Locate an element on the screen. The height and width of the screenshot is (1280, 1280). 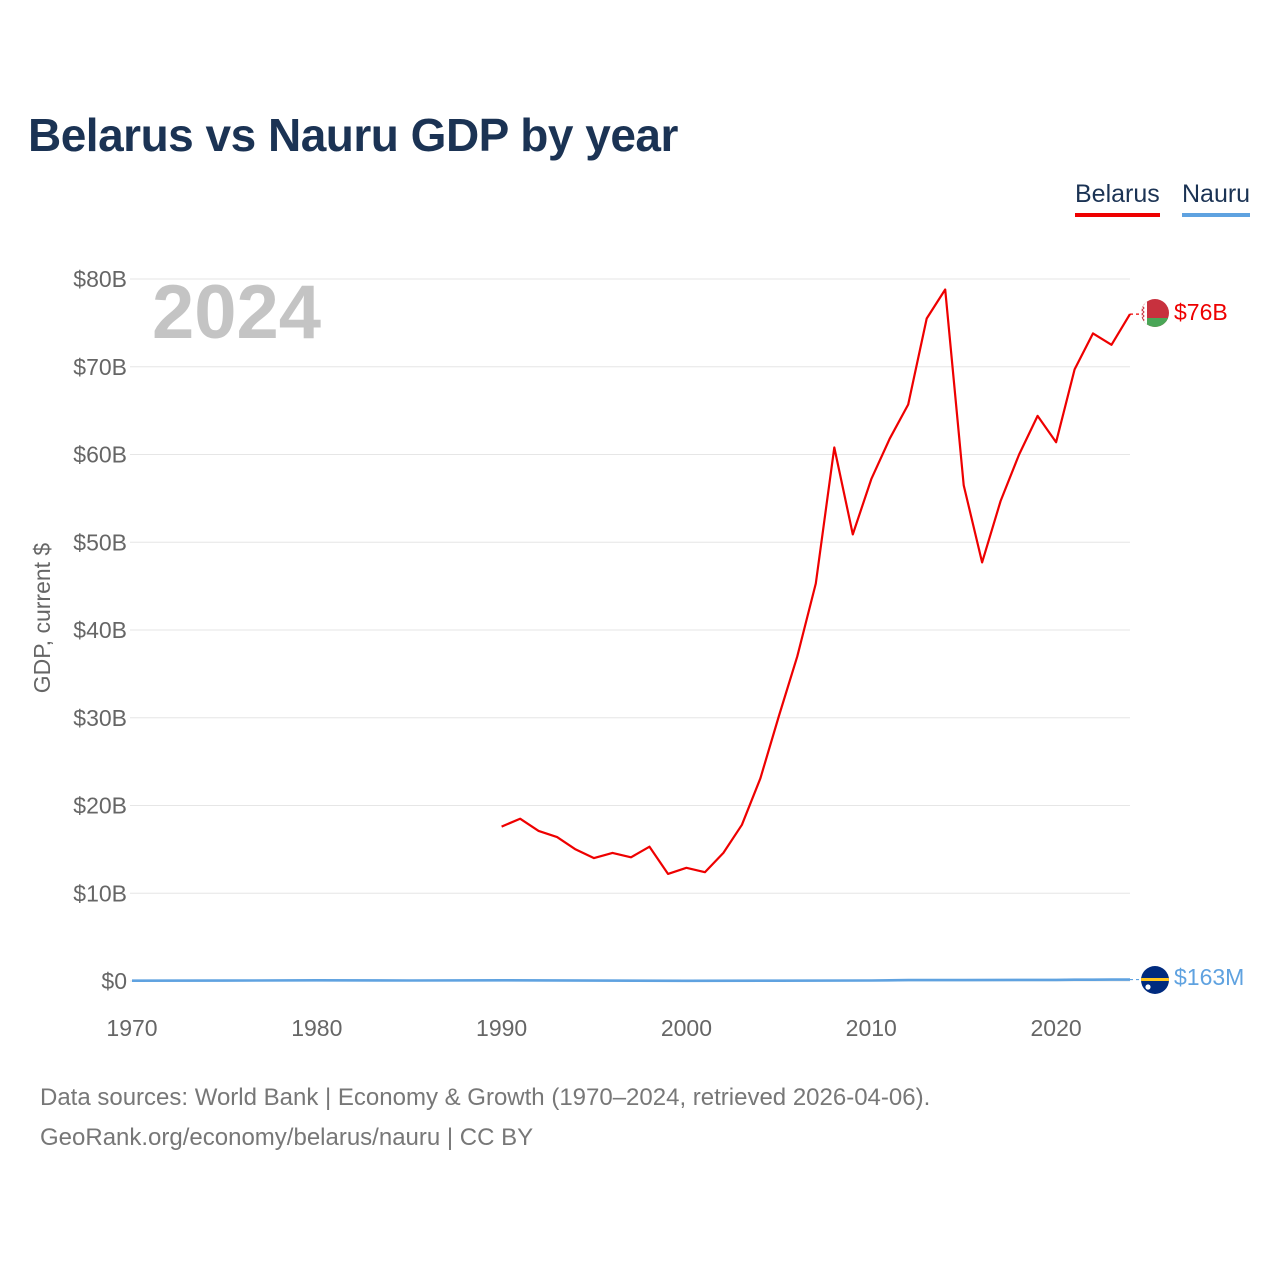
x-tick-label: 2000 is located at coordinates (686, 1028).